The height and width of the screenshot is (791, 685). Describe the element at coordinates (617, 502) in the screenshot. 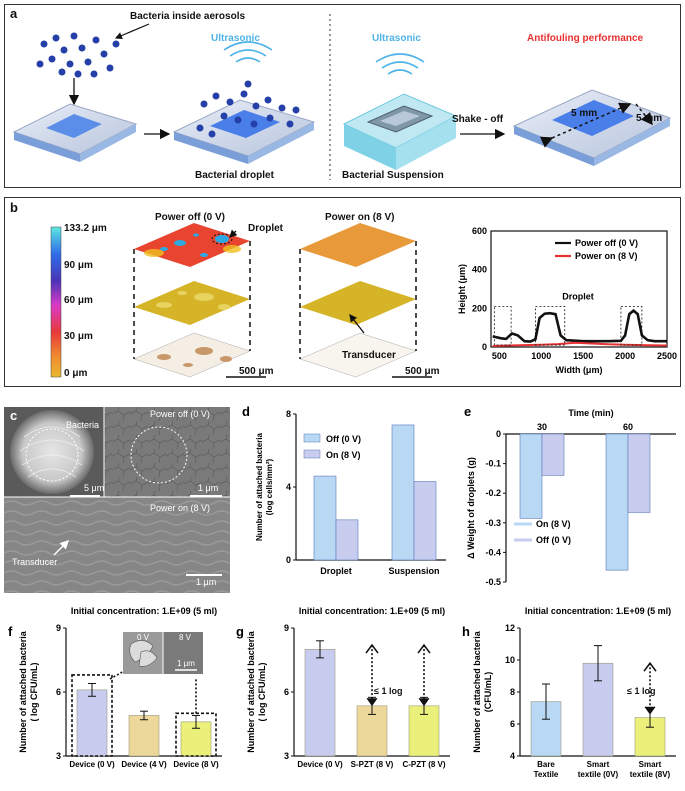

I see `bar-On (8 V)-60` at that location.